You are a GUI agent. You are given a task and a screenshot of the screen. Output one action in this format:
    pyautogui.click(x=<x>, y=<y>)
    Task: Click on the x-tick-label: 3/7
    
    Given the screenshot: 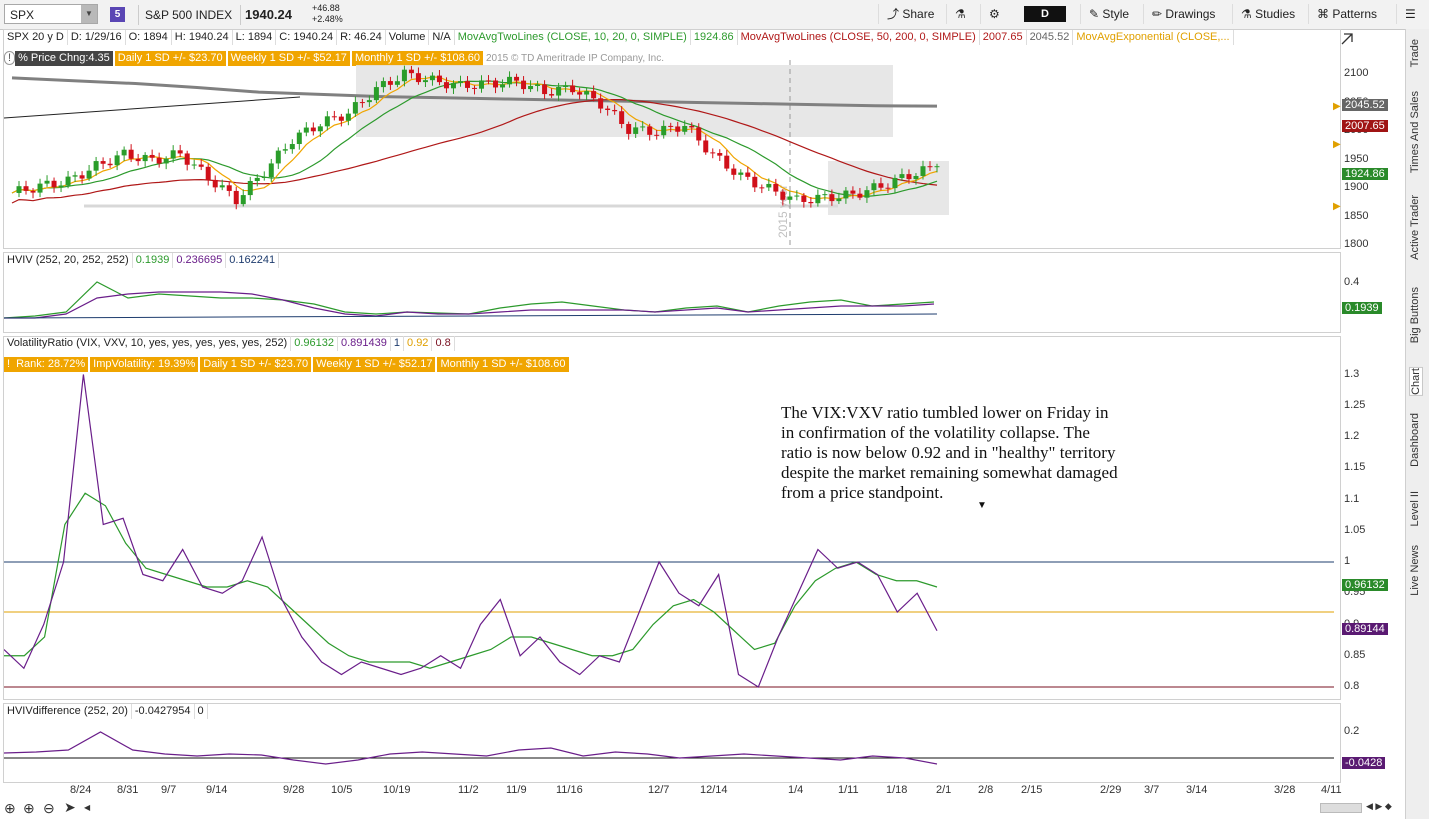 What is the action you would take?
    pyautogui.click(x=1152, y=790)
    